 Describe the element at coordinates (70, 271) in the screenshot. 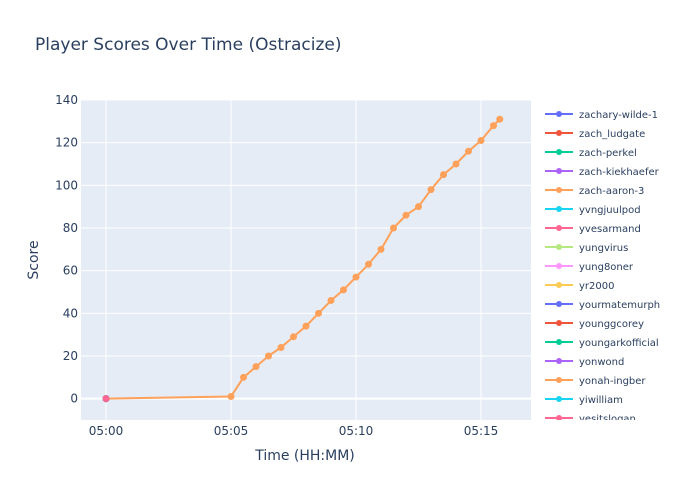

I see `y-tick-label: 60` at that location.